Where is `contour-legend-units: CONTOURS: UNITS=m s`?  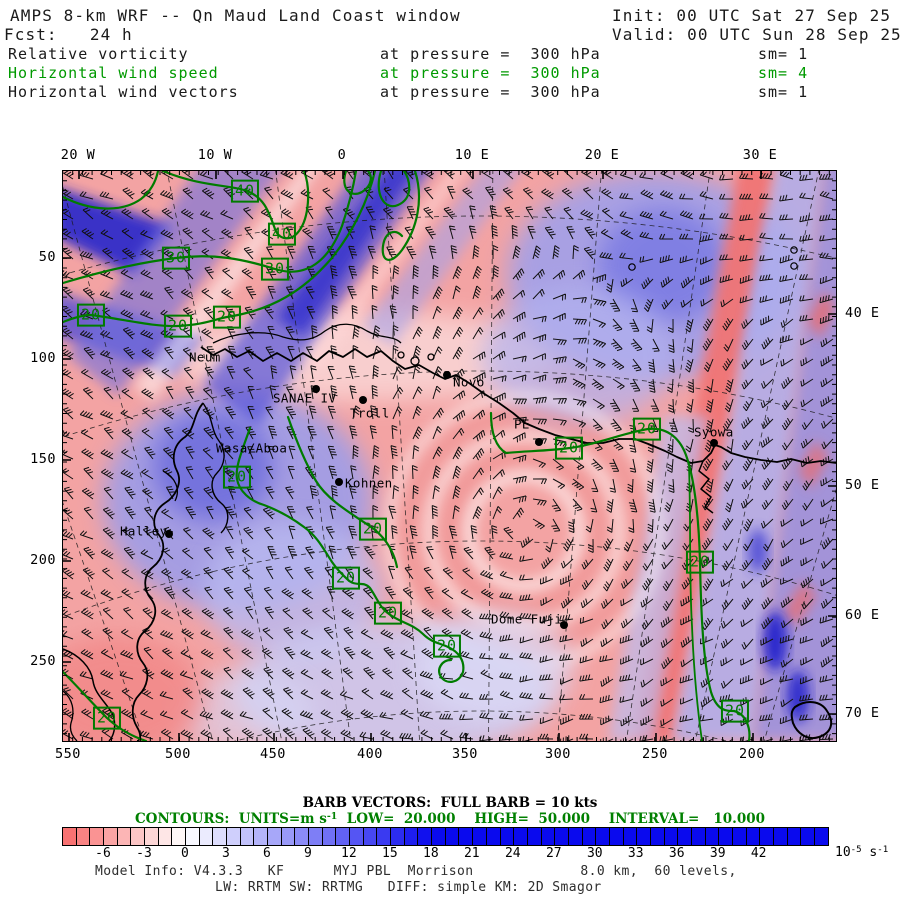
contour-legend-units: CONTOURS: UNITS=m s is located at coordinates (230, 819).